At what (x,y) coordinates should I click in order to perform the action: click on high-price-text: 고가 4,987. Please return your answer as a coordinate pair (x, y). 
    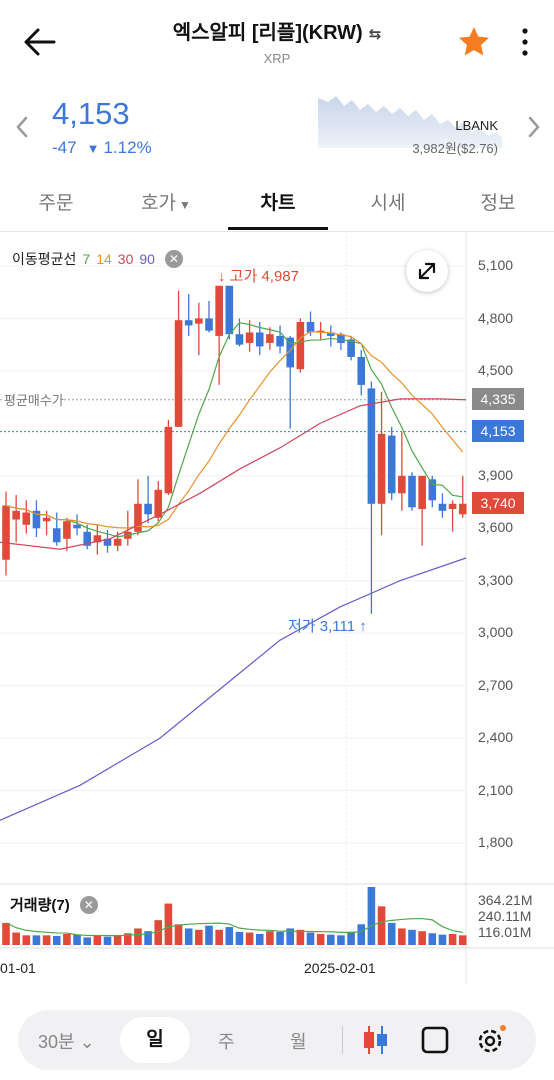
    Looking at the image, I should click on (264, 276).